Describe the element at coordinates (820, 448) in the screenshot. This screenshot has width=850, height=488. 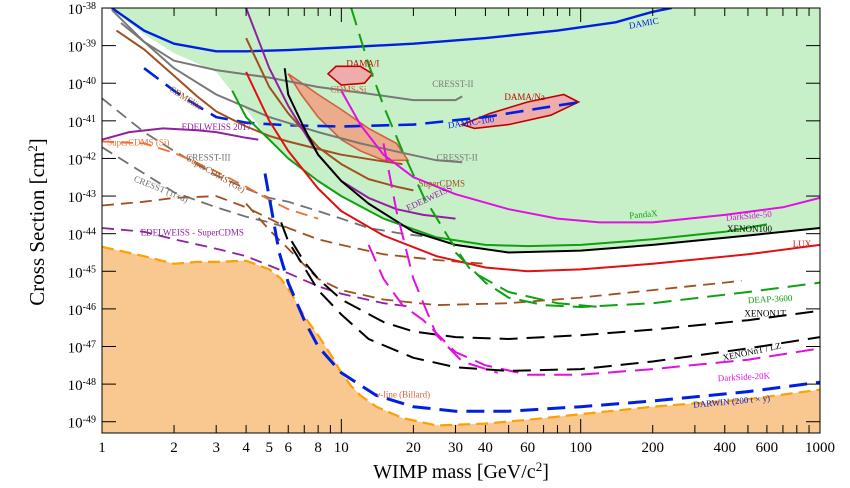
I see `x-tick-label: 1000` at that location.